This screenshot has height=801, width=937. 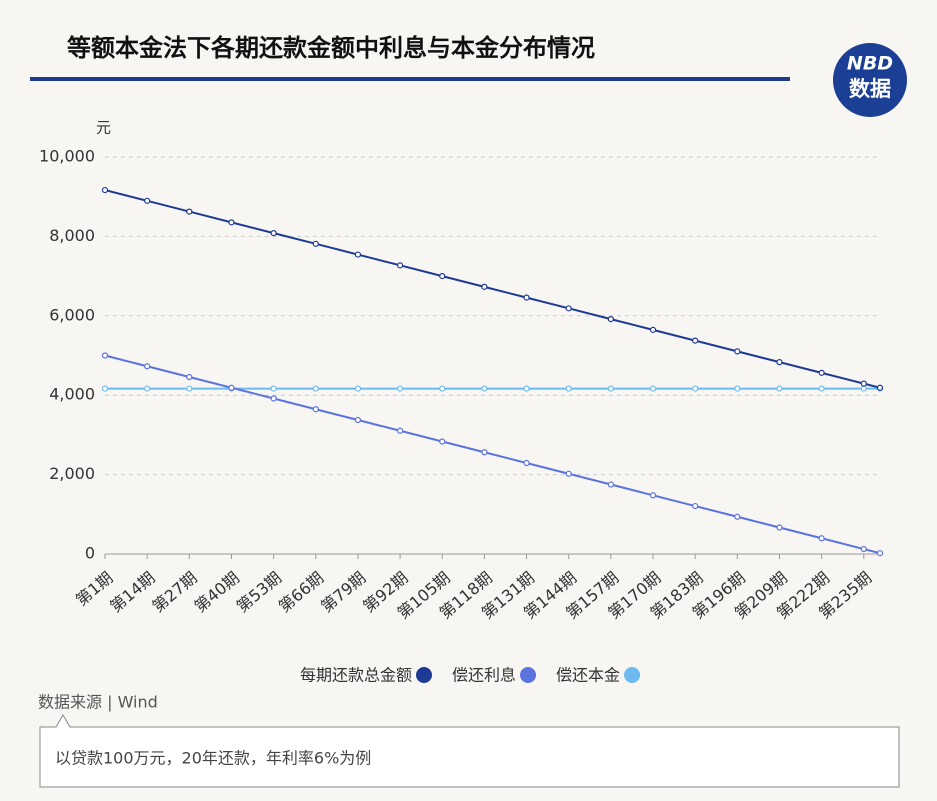 I want to click on y-tick-label: 8,000, so click(x=72, y=235).